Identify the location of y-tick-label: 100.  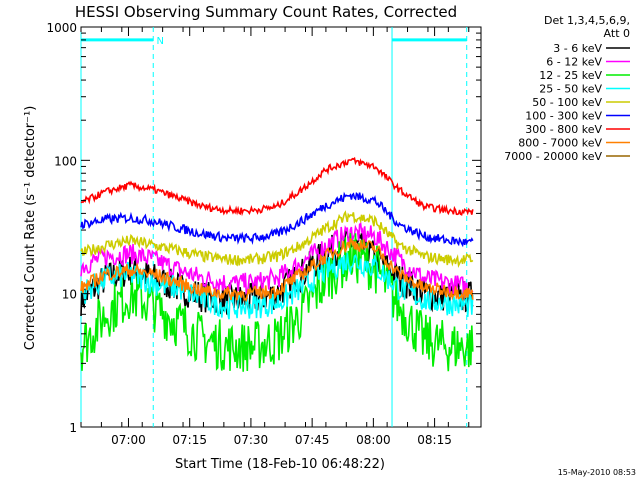
(65, 161).